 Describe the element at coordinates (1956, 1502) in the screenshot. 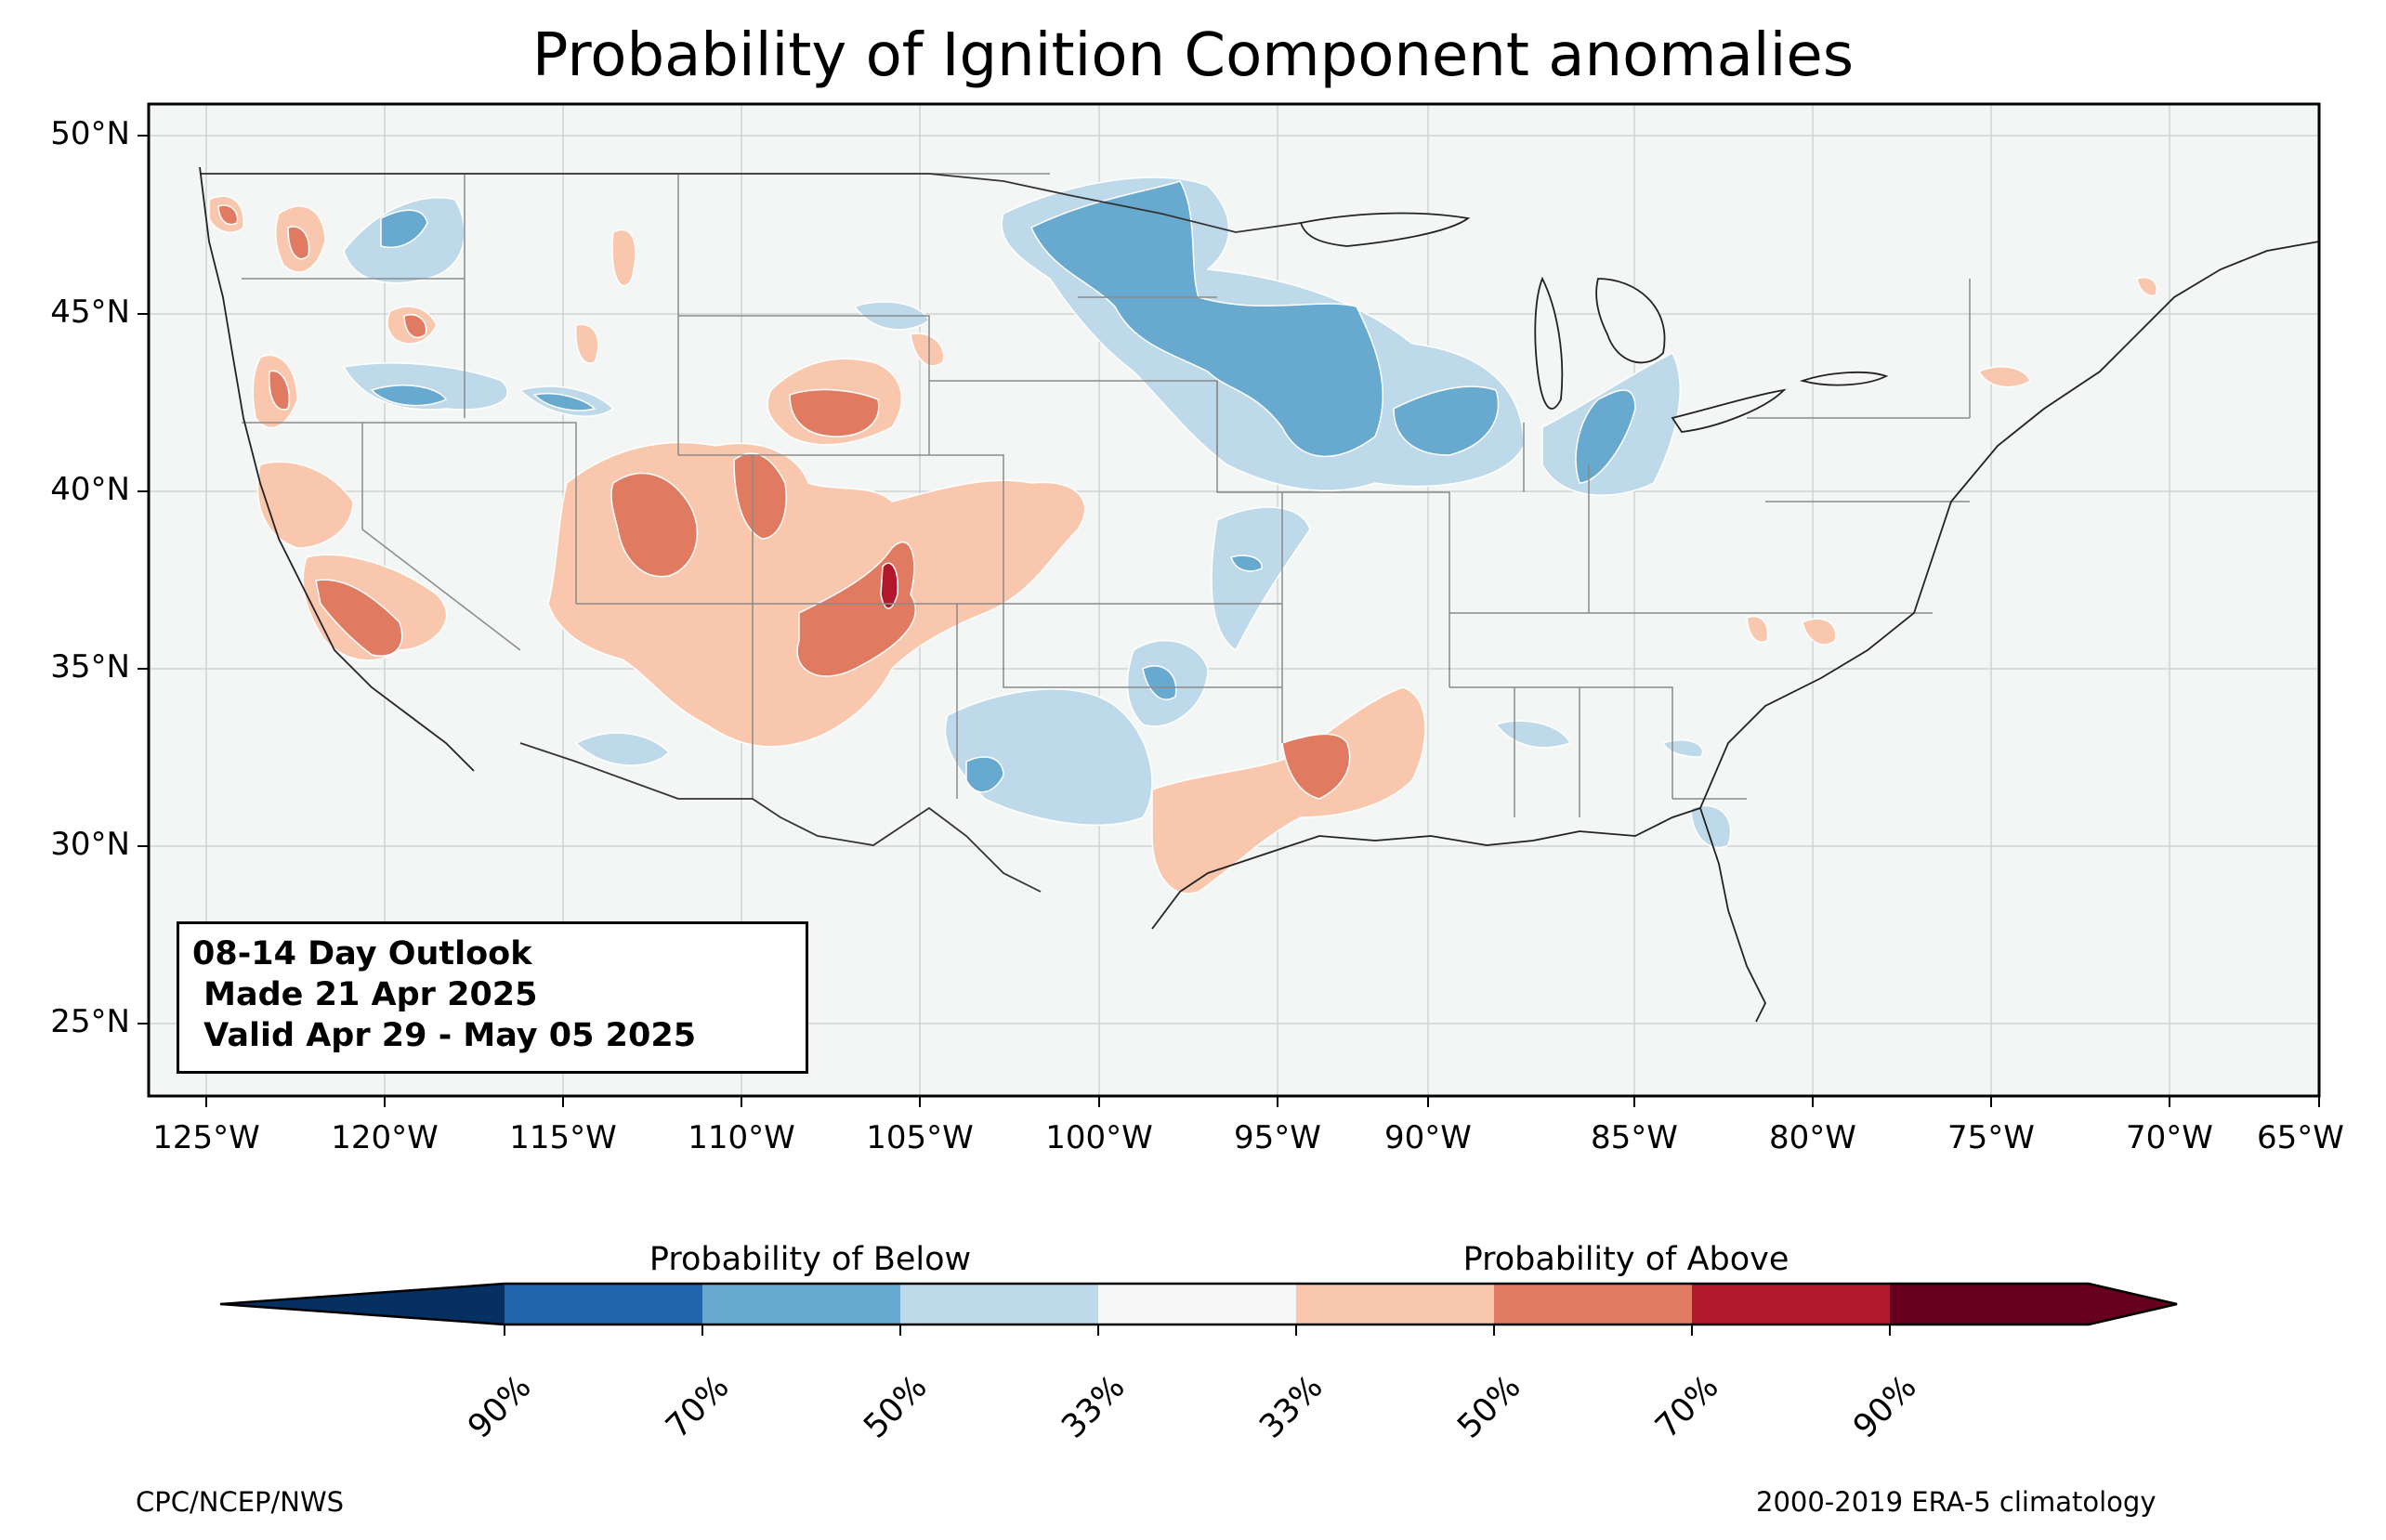

I see `credit-climatology: 2000-2019 ERA-5 climatology` at that location.